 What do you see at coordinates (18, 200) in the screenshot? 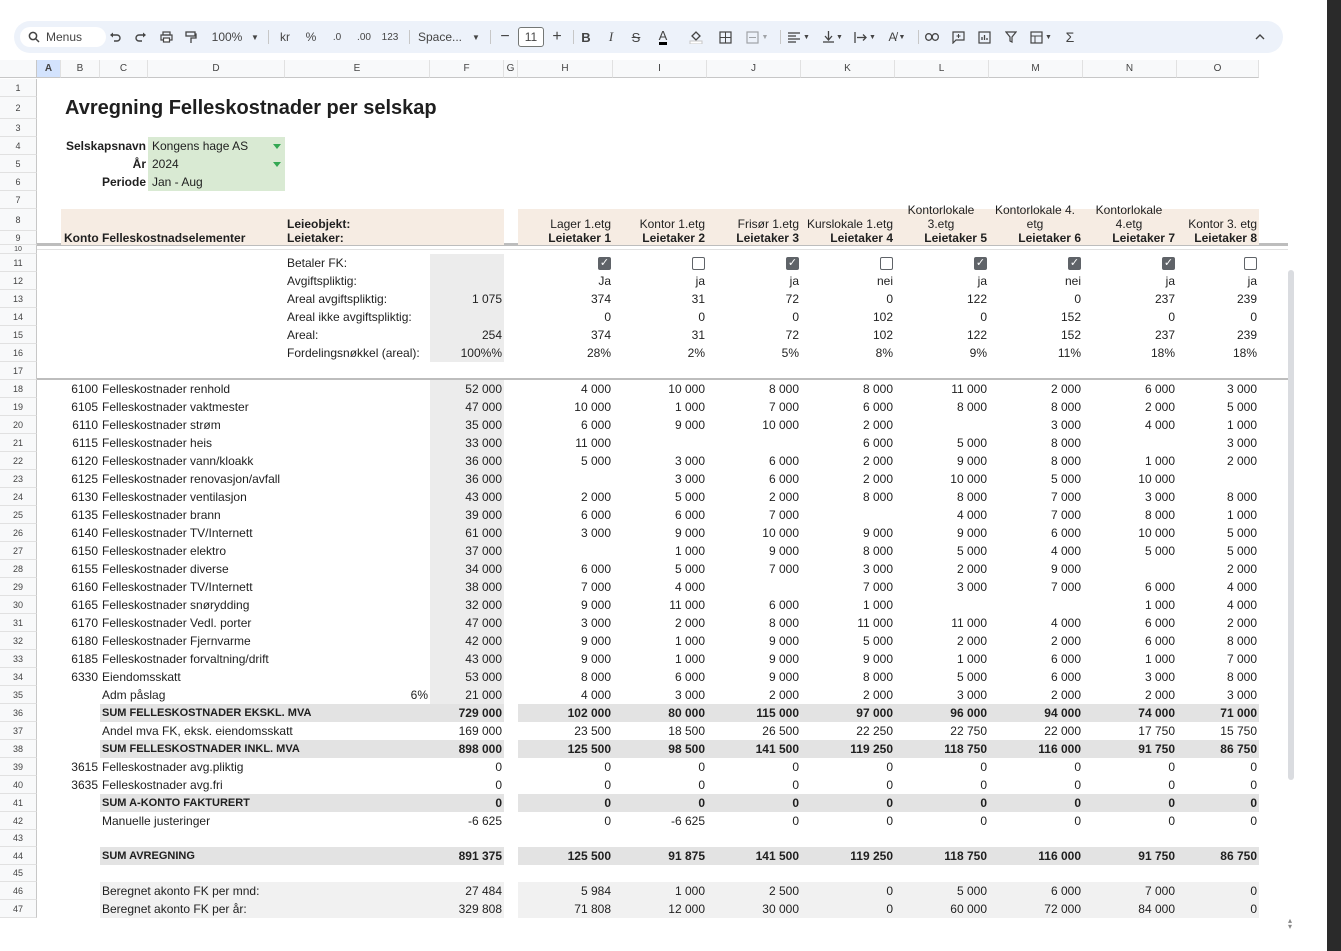
I see `row-header: 7` at bounding box center [18, 200].